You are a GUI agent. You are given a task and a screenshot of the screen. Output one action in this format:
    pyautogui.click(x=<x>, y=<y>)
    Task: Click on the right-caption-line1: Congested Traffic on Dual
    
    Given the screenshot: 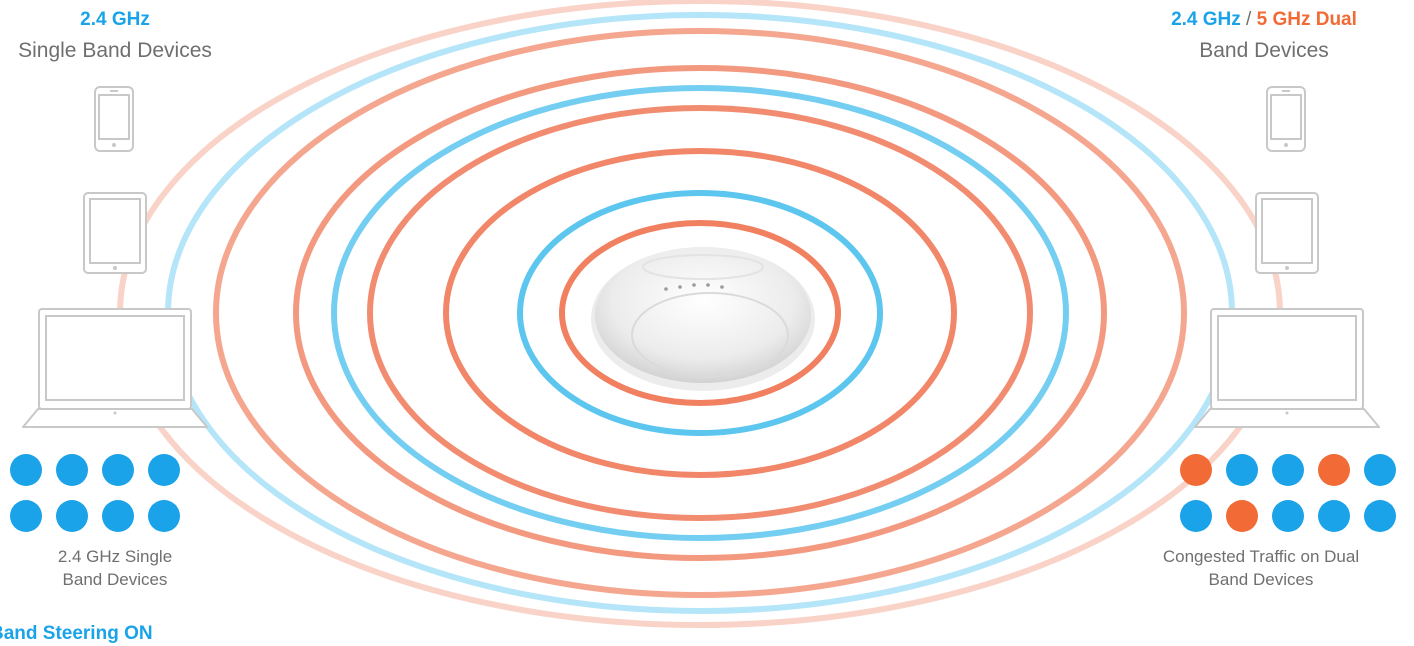 What is the action you would take?
    pyautogui.click(x=1261, y=556)
    